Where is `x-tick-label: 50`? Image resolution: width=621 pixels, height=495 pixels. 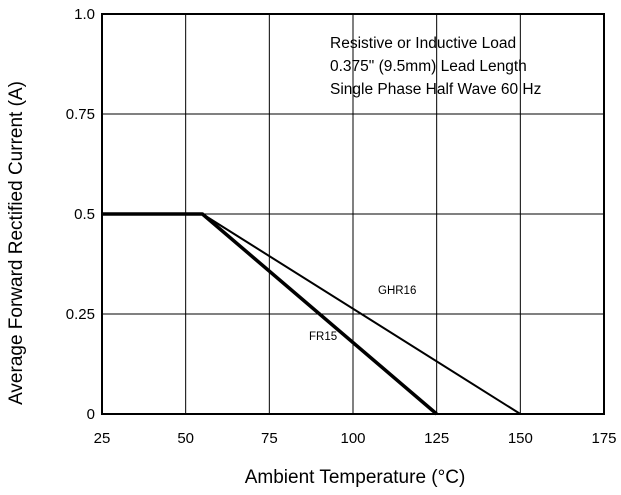 x-tick-label: 50 is located at coordinates (185, 438).